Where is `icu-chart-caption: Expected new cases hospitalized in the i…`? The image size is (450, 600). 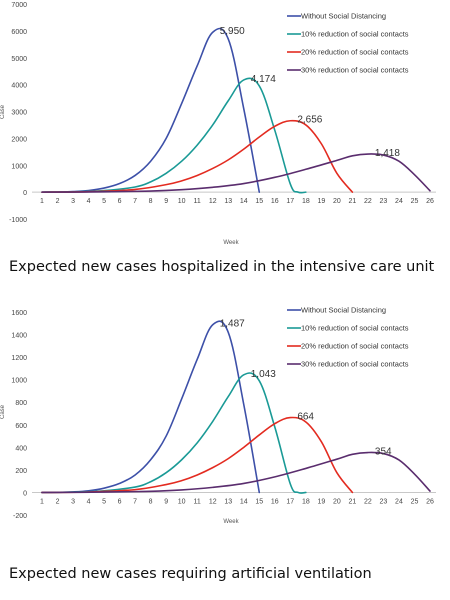
icu-chart-caption: Expected new cases hospitalized in the i… is located at coordinates (222, 267).